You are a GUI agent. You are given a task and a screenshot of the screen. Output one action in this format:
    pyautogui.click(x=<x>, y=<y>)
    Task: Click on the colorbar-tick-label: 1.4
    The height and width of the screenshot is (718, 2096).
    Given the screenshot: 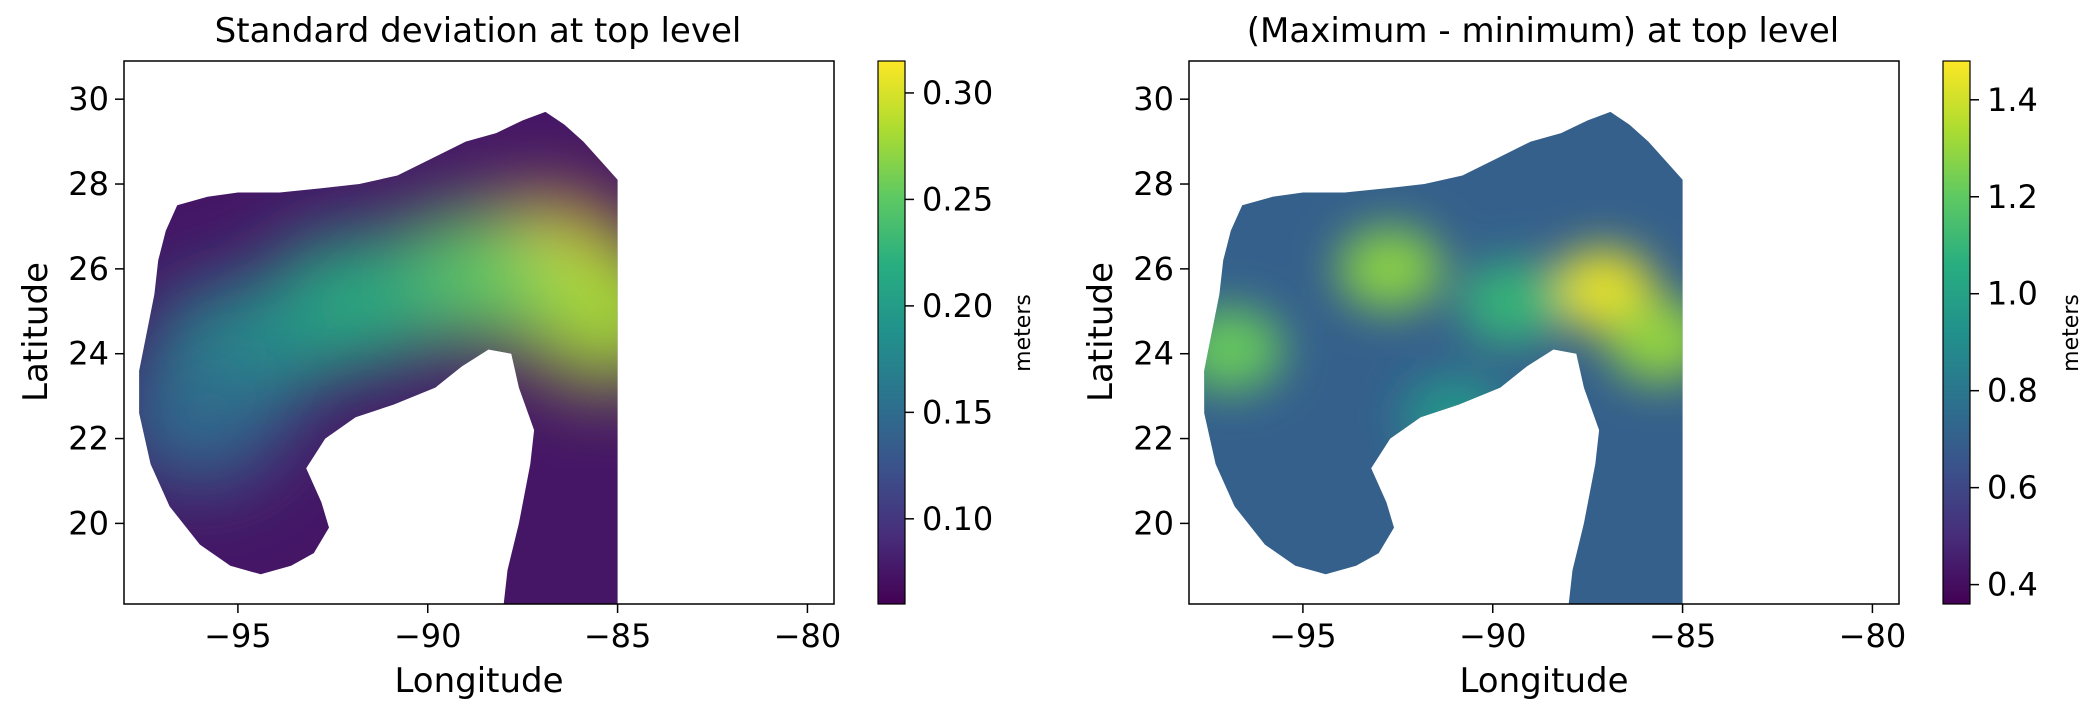 What is the action you would take?
    pyautogui.click(x=2012, y=100)
    